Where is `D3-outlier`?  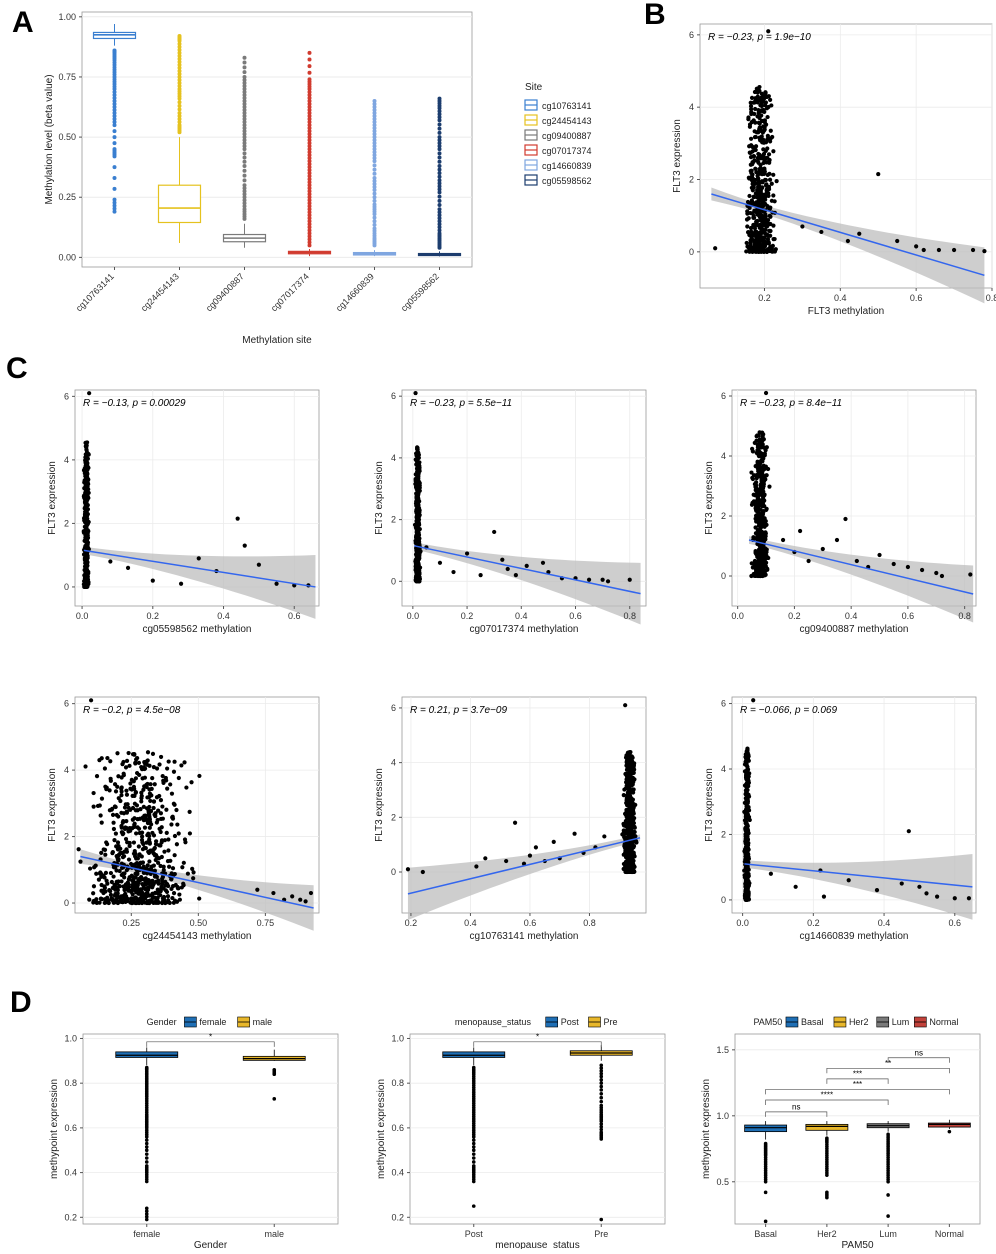
D3-outlier is located at coordinates (888, 1164).